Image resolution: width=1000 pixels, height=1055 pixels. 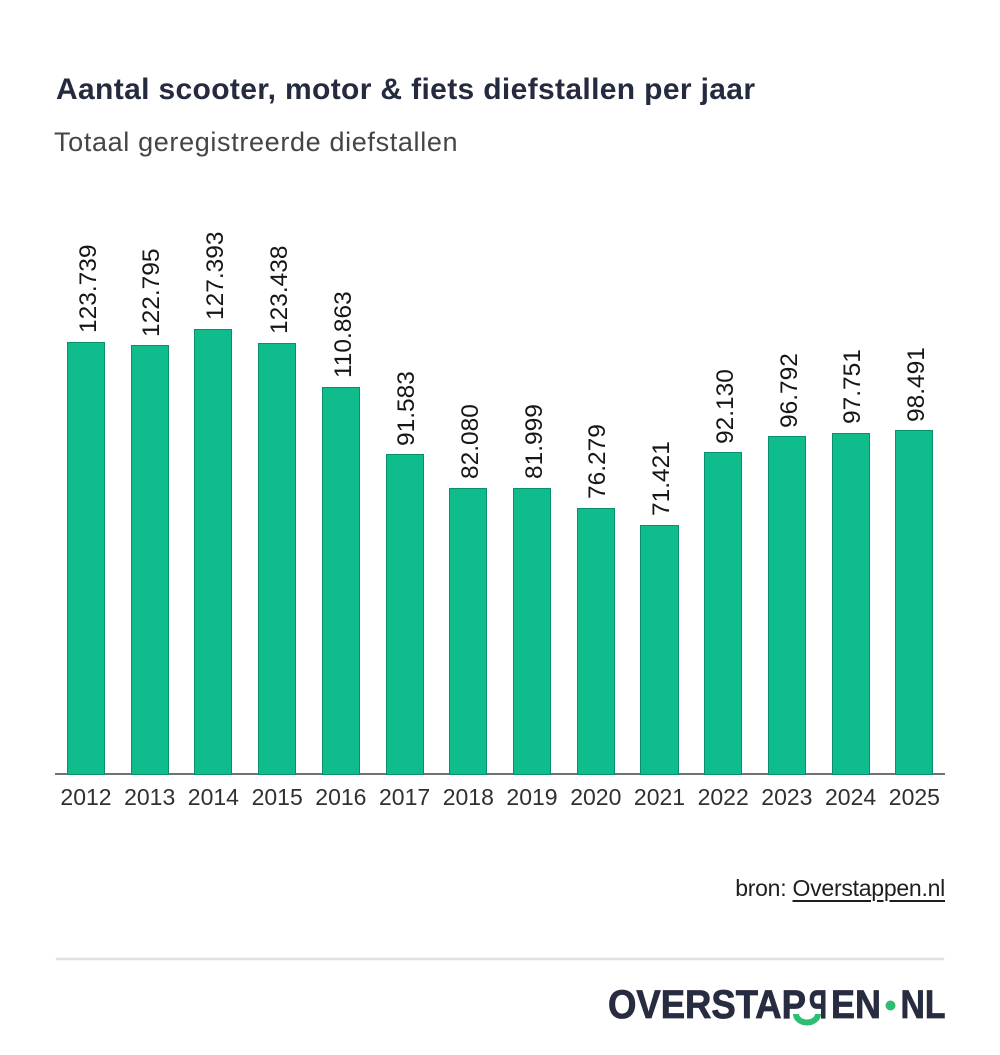 What do you see at coordinates (923, 1005) in the screenshot?
I see `svg-text: NL` at bounding box center [923, 1005].